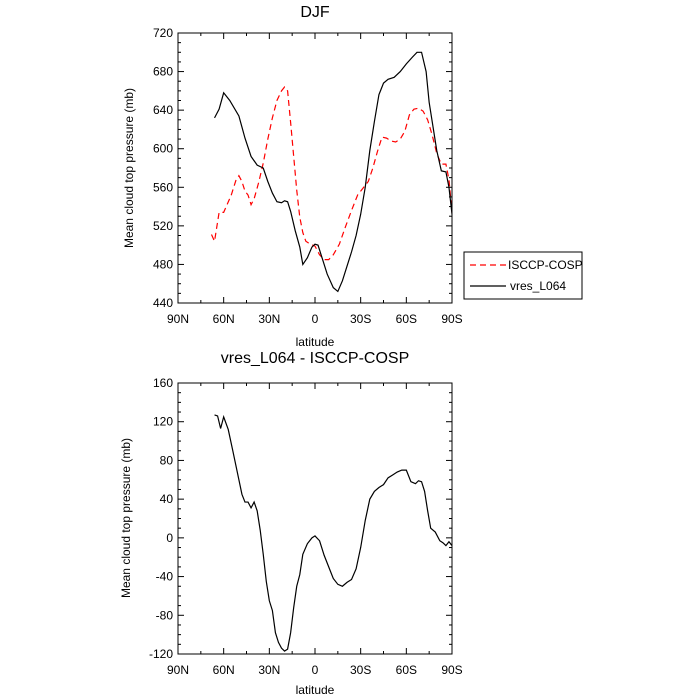  I want to click on y-tick-label: -80, so click(165, 615).